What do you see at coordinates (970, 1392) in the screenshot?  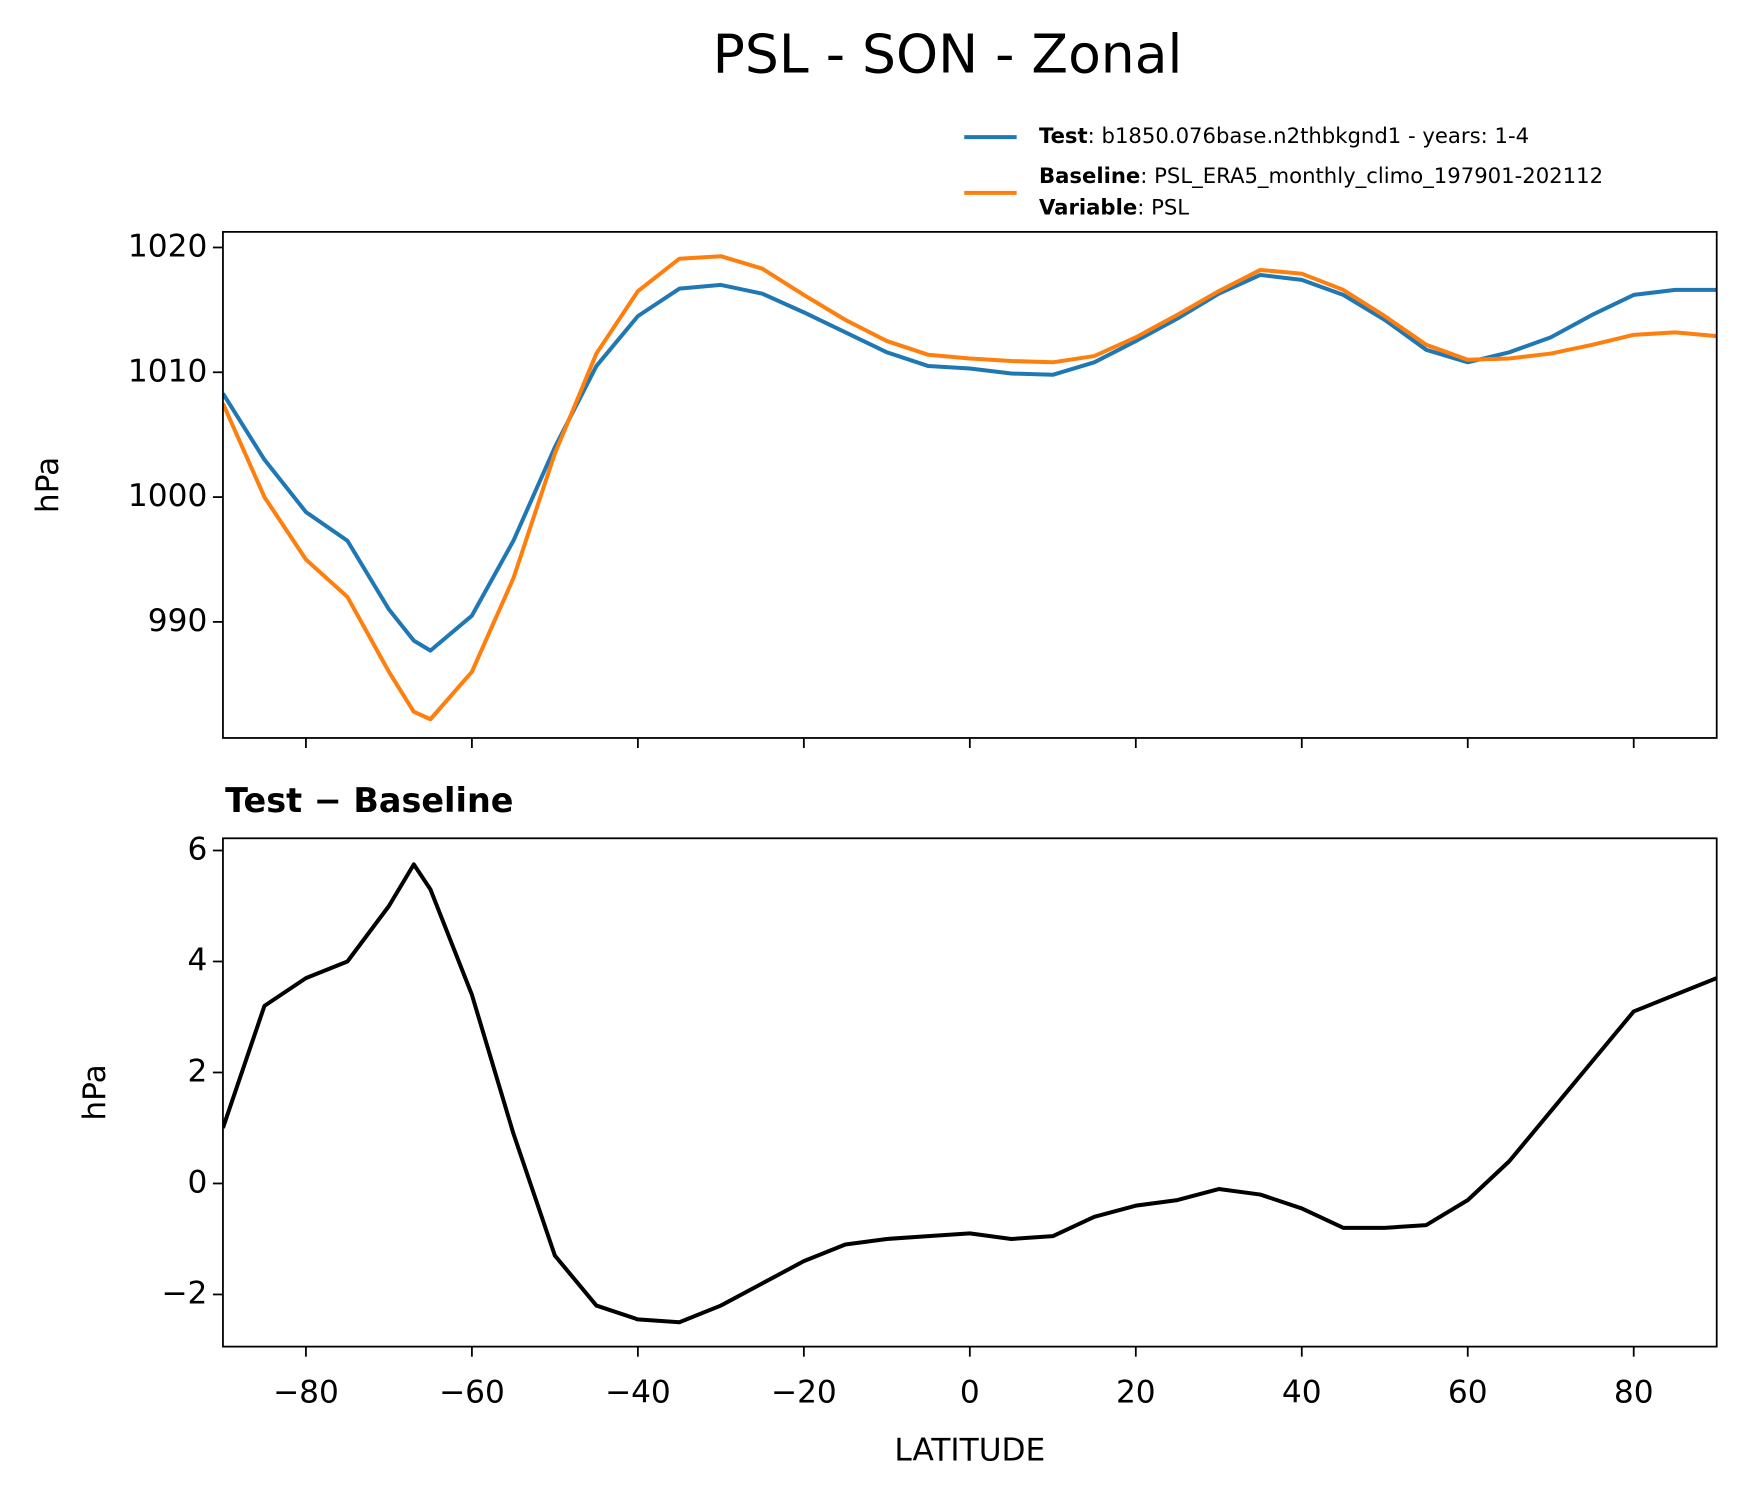 I see `x-tick-label: 0` at bounding box center [970, 1392].